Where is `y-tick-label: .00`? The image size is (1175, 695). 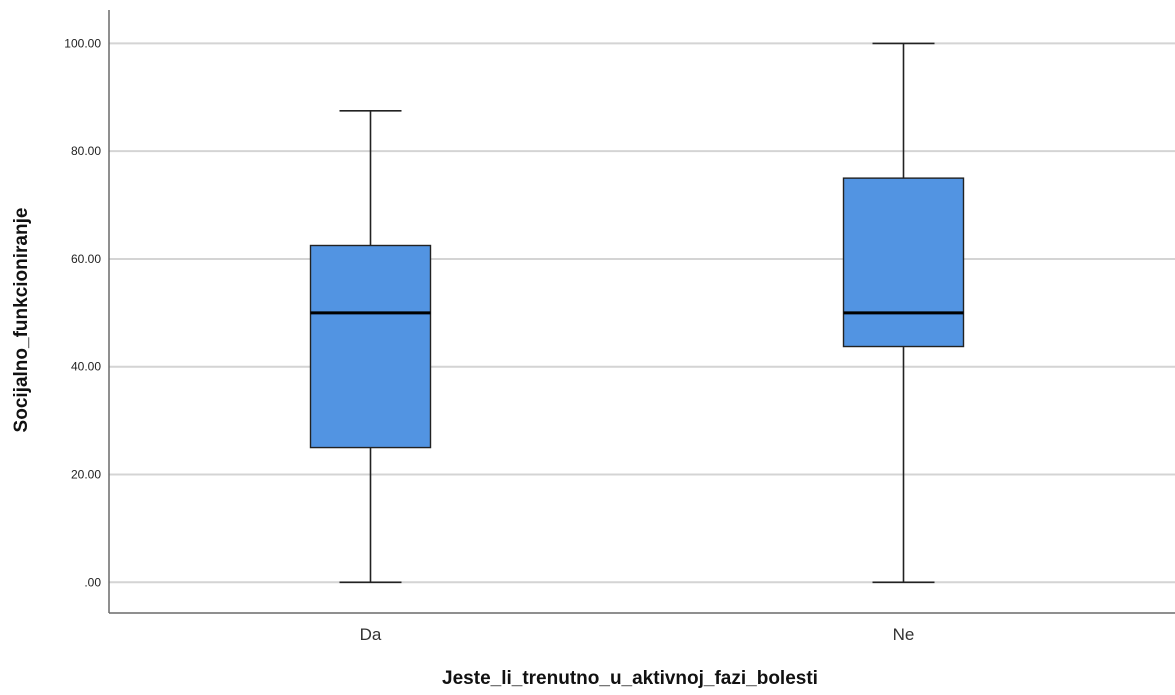
y-tick-label: .00 is located at coordinates (92, 582).